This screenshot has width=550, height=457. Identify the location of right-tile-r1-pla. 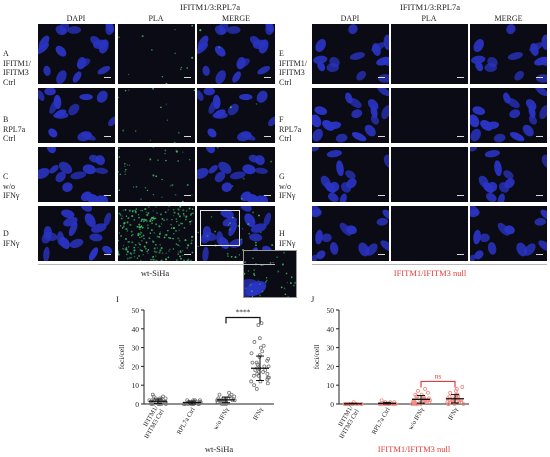
(429, 115).